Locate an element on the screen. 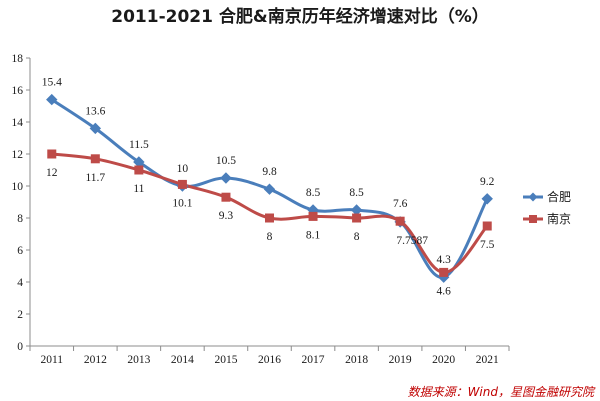 The height and width of the screenshot is (401, 600). y-tick-label: 12 is located at coordinates (18, 155).